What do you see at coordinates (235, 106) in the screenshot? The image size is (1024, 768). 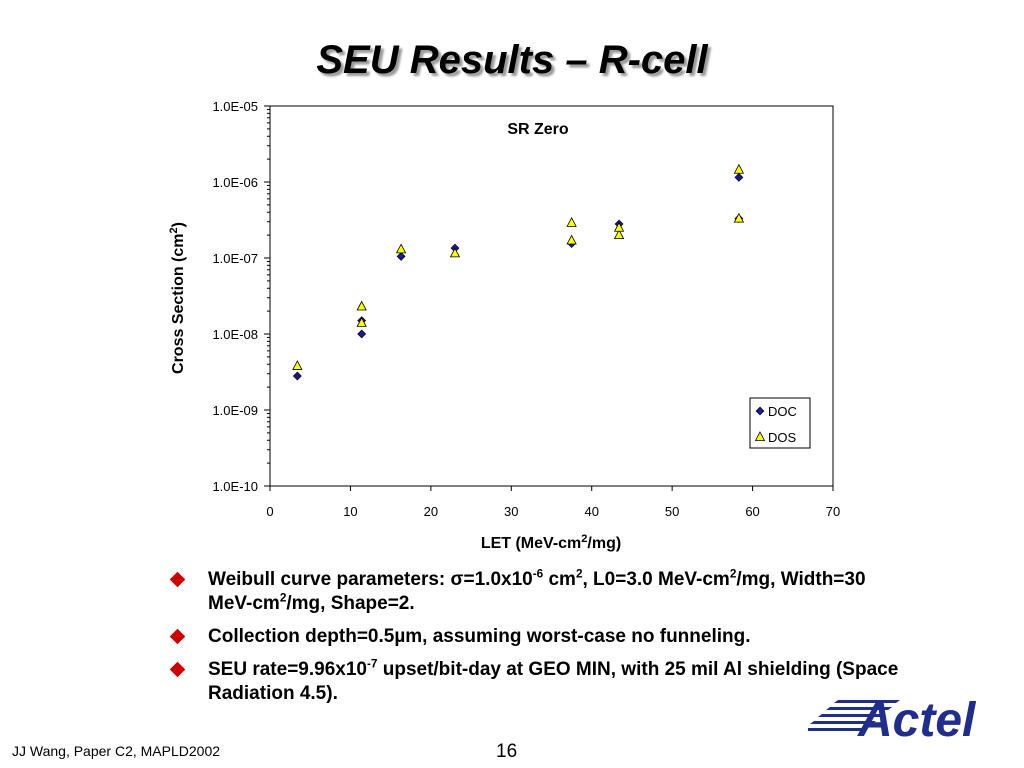 I see `y-tick-label: 1.0E-05` at bounding box center [235, 106].